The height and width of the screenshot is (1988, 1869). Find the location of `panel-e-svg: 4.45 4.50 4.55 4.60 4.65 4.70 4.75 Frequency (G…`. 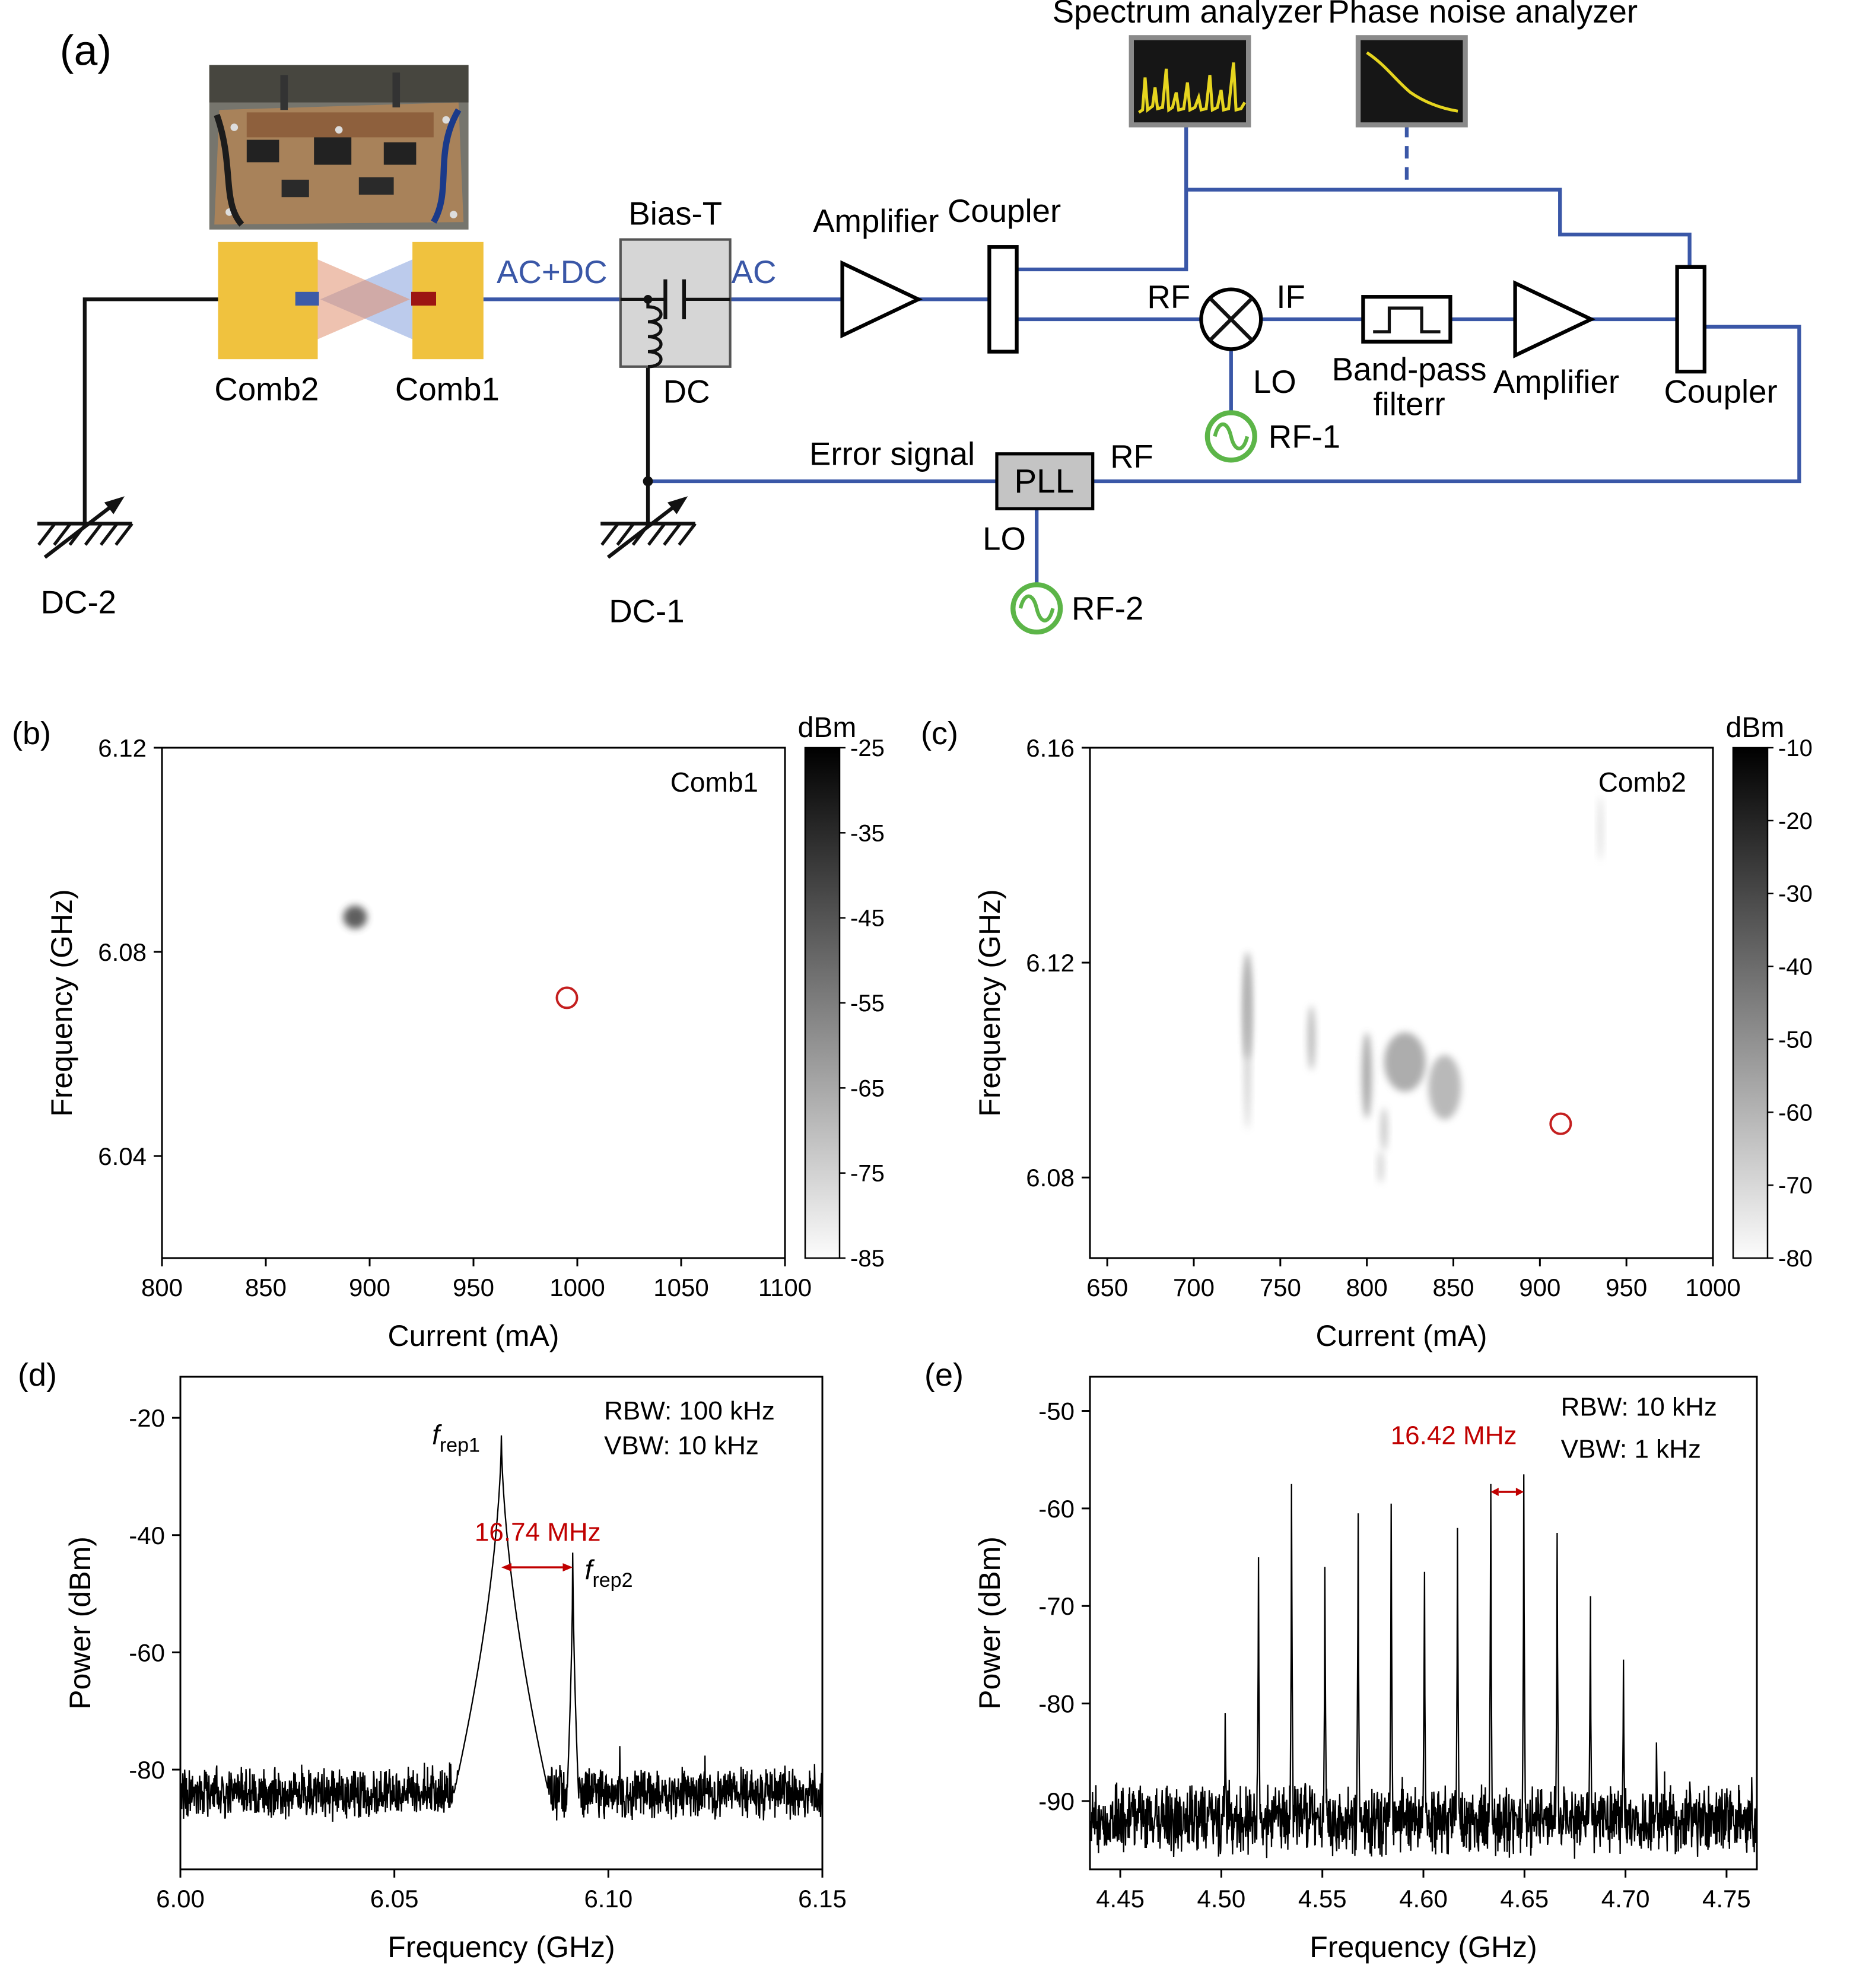

panel-e-svg: 4.45 4.50 4.55 4.60 4.65 4.70 4.75 Frequency (G… is located at coordinates (1365, 1670).